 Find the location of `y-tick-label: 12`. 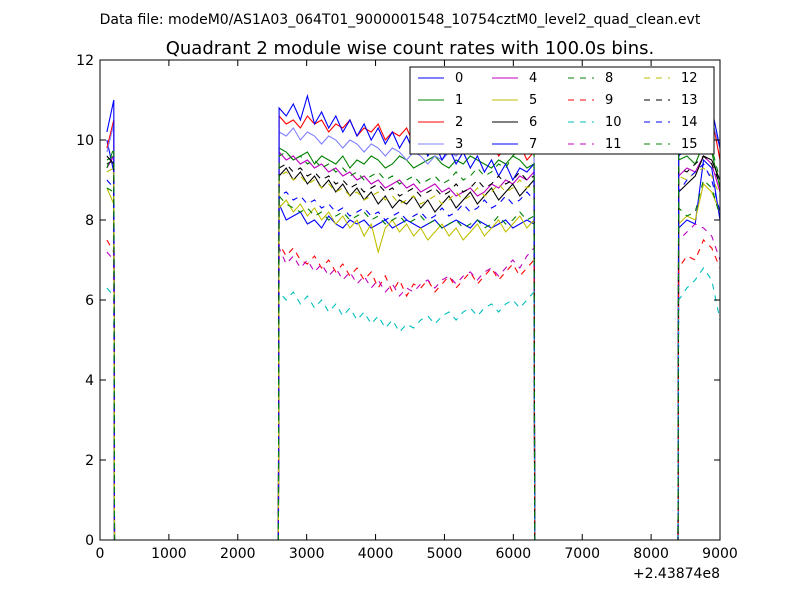

y-tick-label: 12 is located at coordinates (85, 61).